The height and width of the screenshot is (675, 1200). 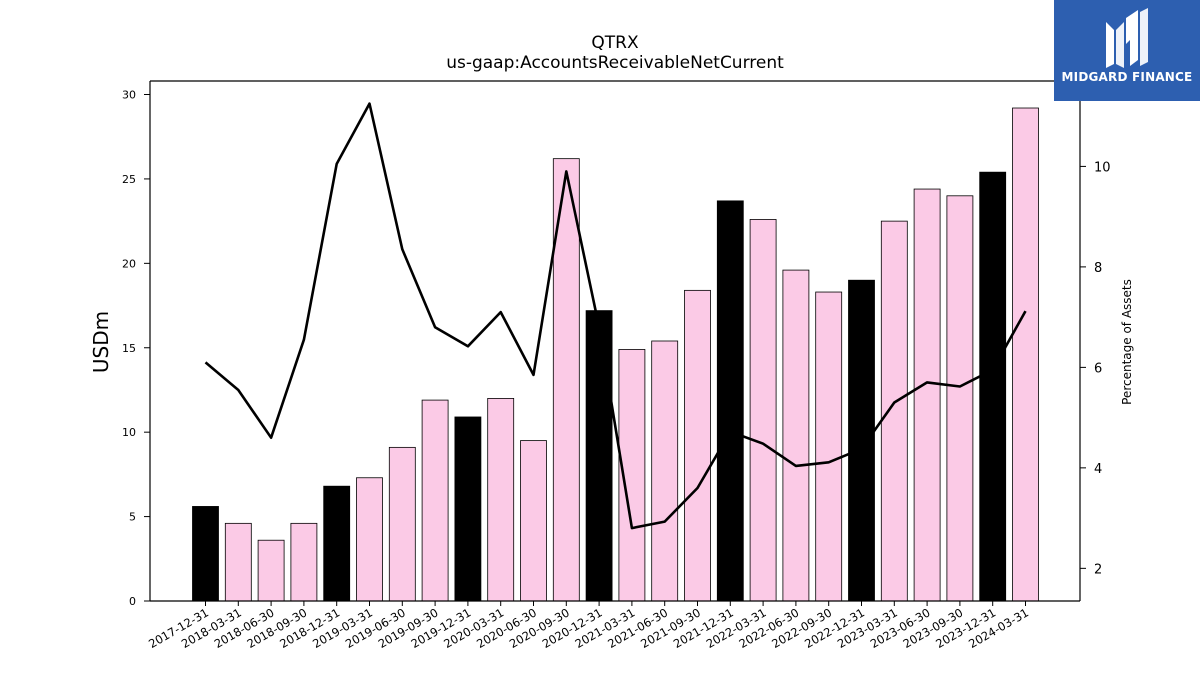 I want to click on y2-tick-label: 4, so click(x=1098, y=469).